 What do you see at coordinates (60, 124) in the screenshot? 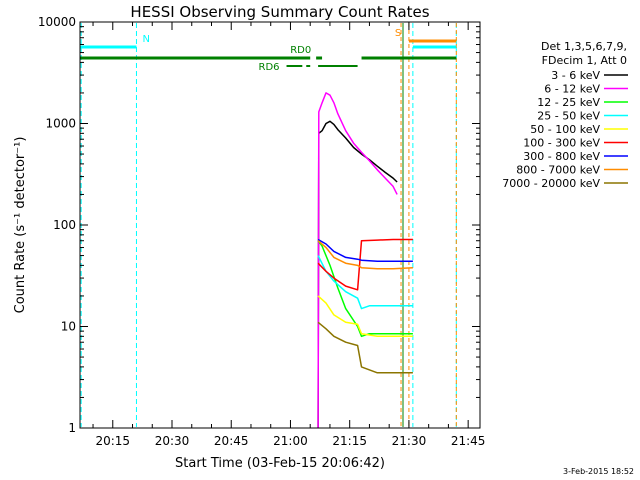
I see `y-tick-label: 1000` at bounding box center [60, 124].